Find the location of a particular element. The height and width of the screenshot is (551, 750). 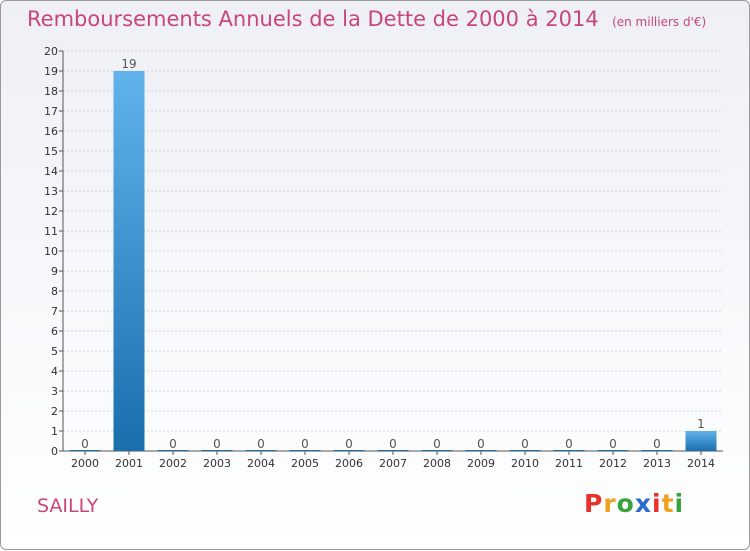

bar-2006 is located at coordinates (349, 450).